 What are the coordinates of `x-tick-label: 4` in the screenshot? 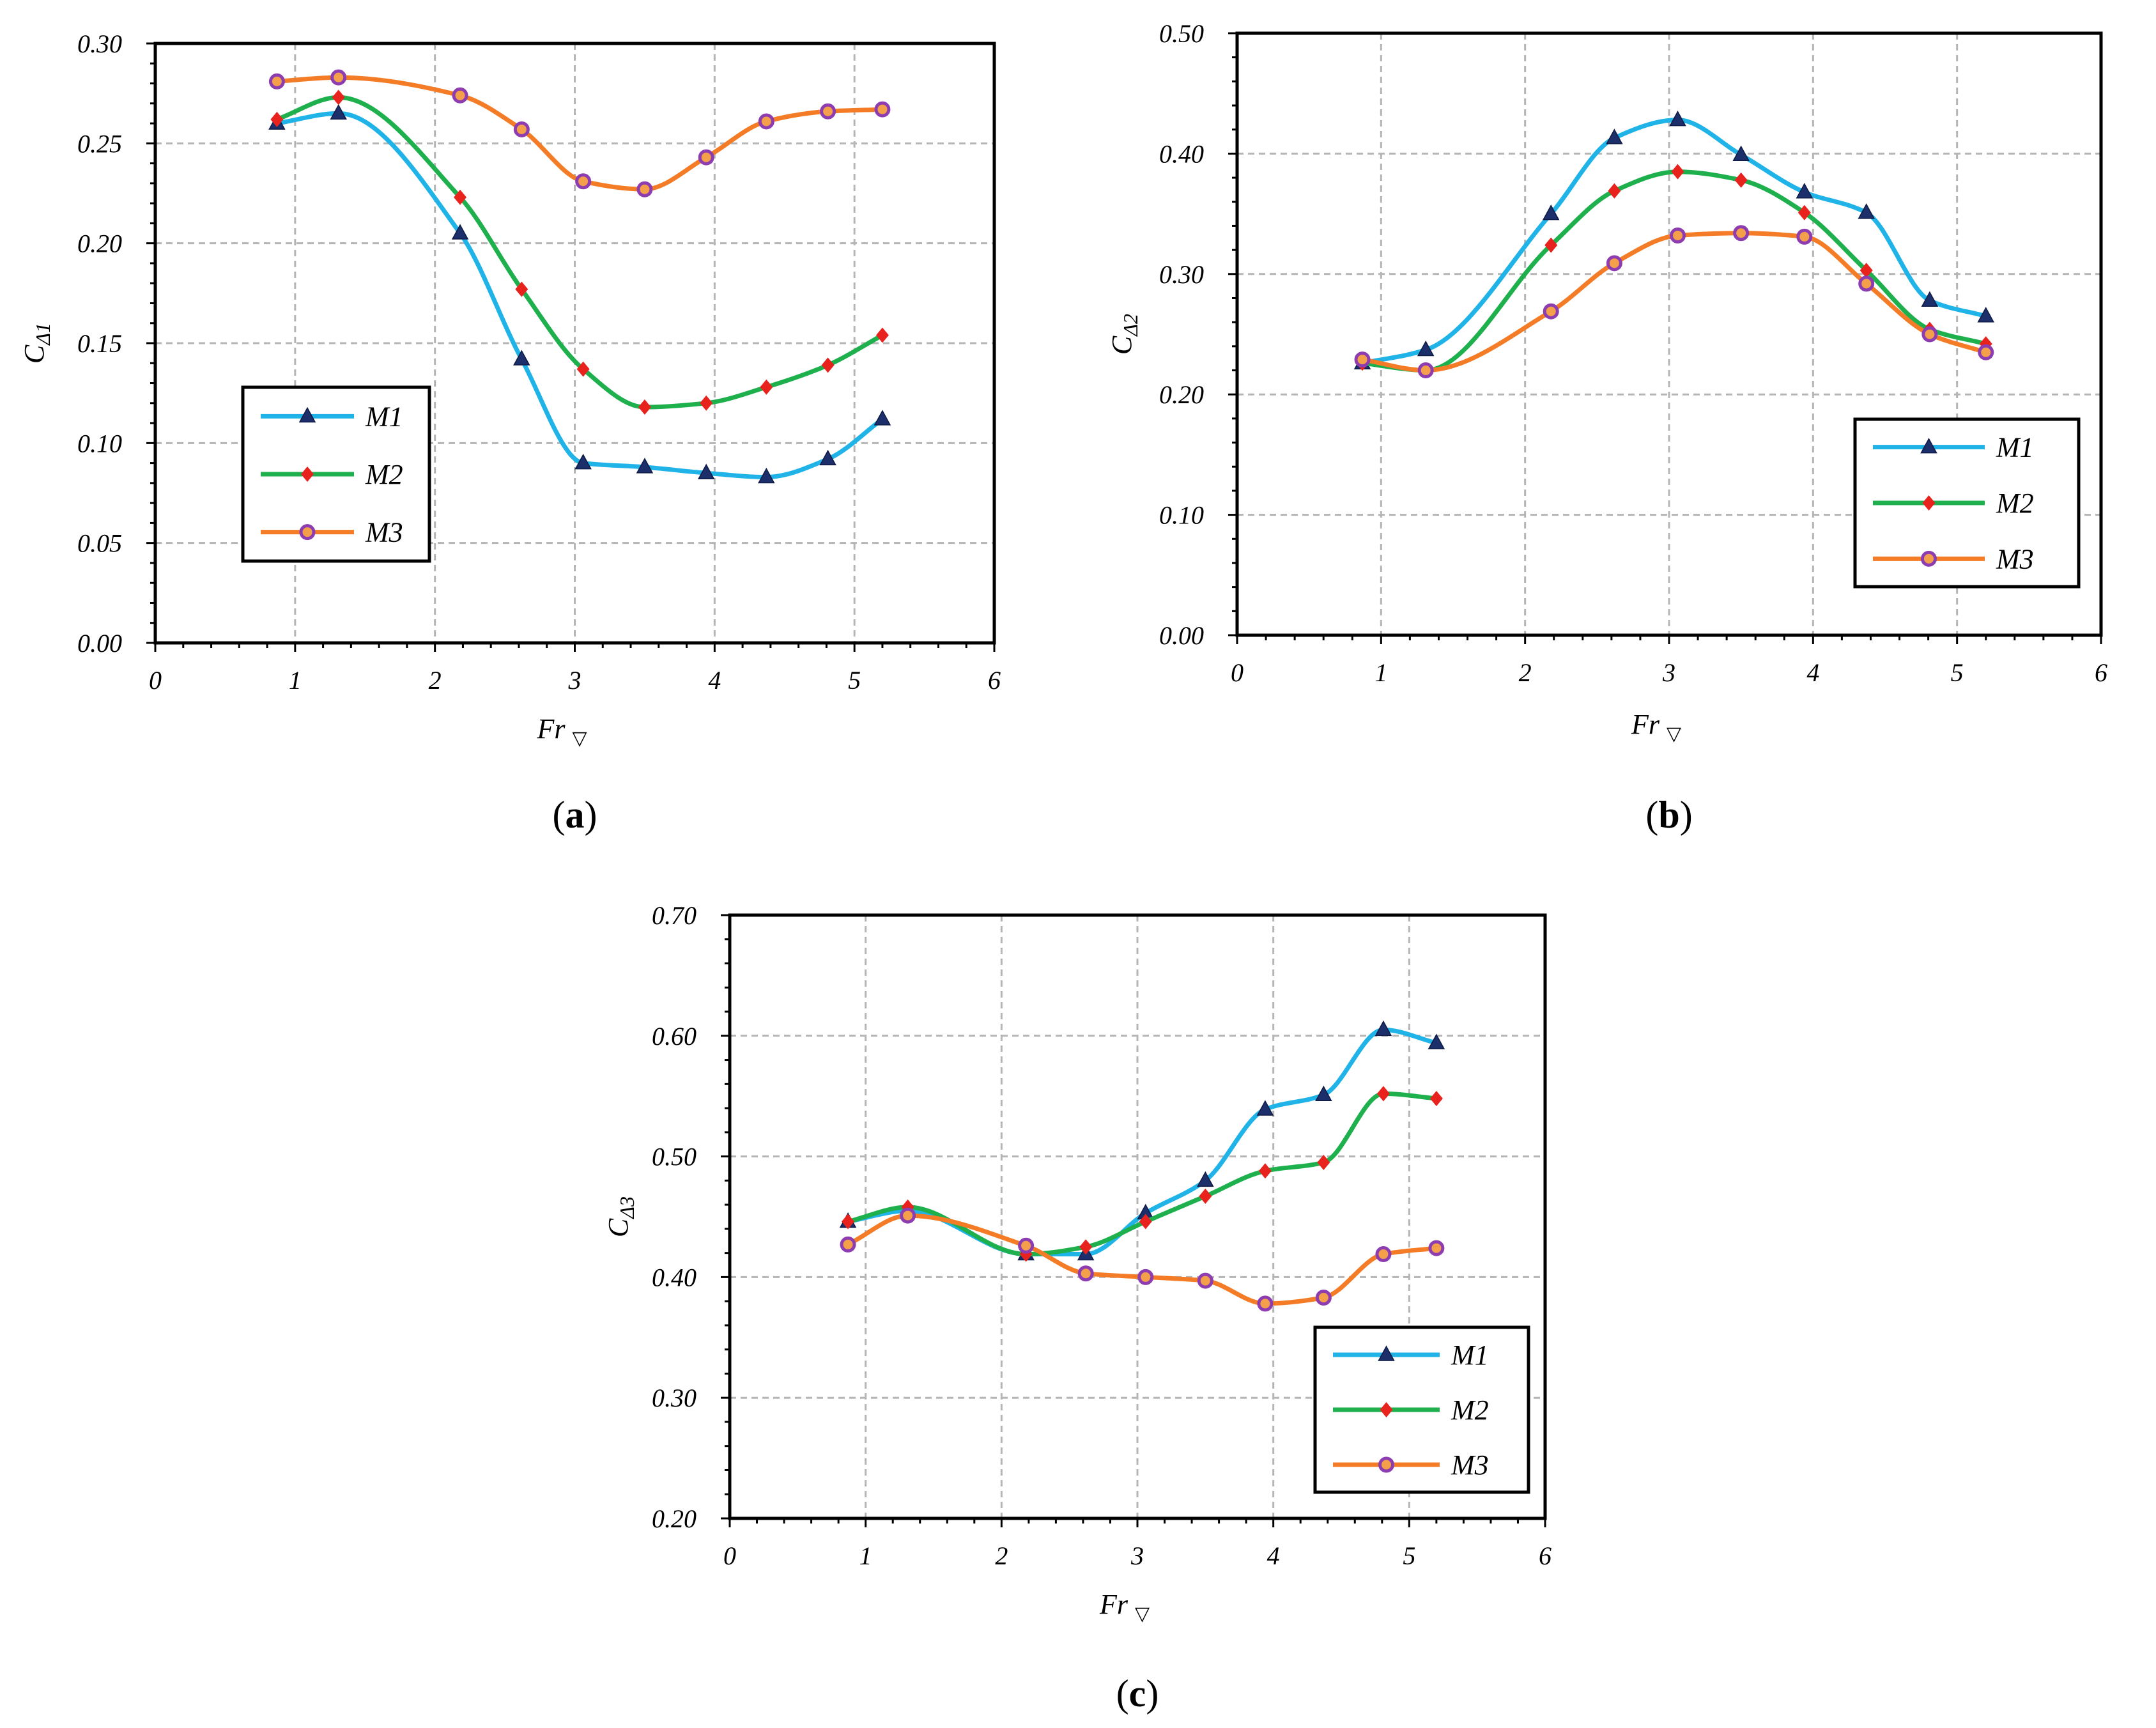 It's located at (1273, 1555).